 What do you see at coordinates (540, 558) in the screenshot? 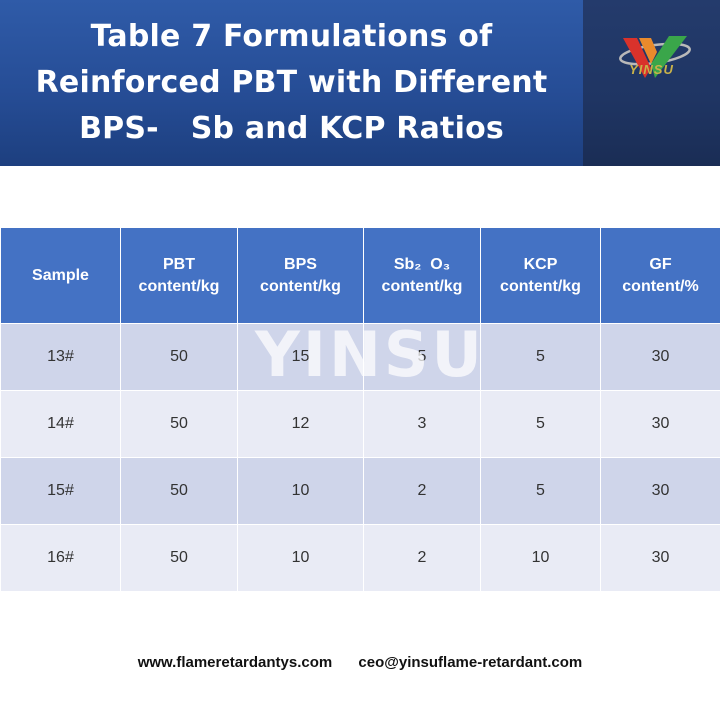
I see `cell-kcp: 10` at bounding box center [540, 558].